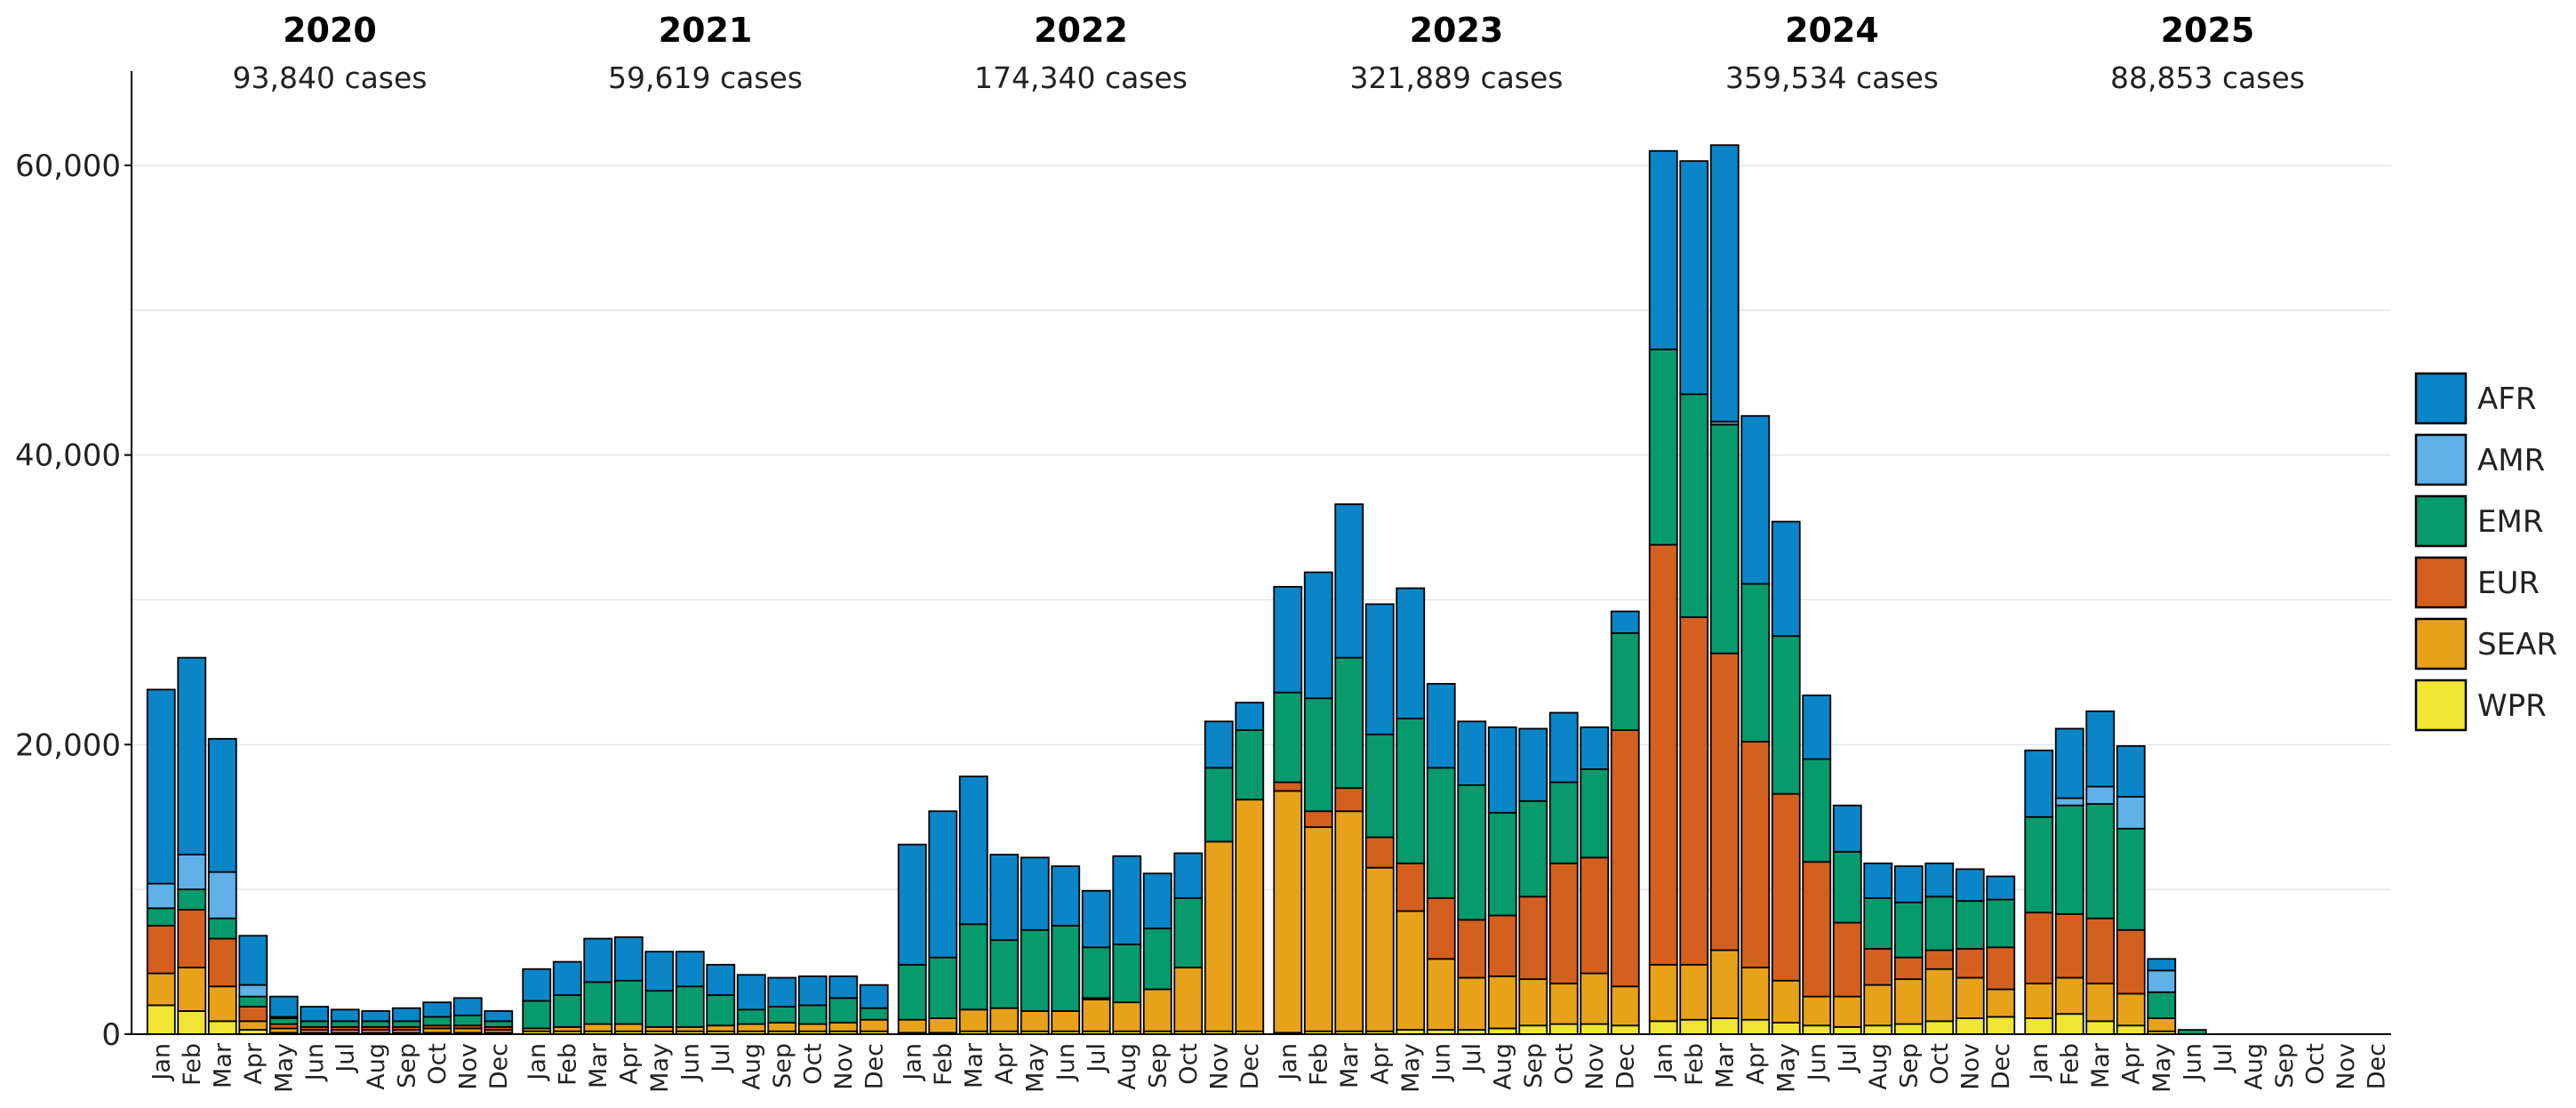 Image resolution: width=2576 pixels, height=1108 pixels. Describe the element at coordinates (2441, 521) in the screenshot. I see `legend-swatch-emr` at that location.